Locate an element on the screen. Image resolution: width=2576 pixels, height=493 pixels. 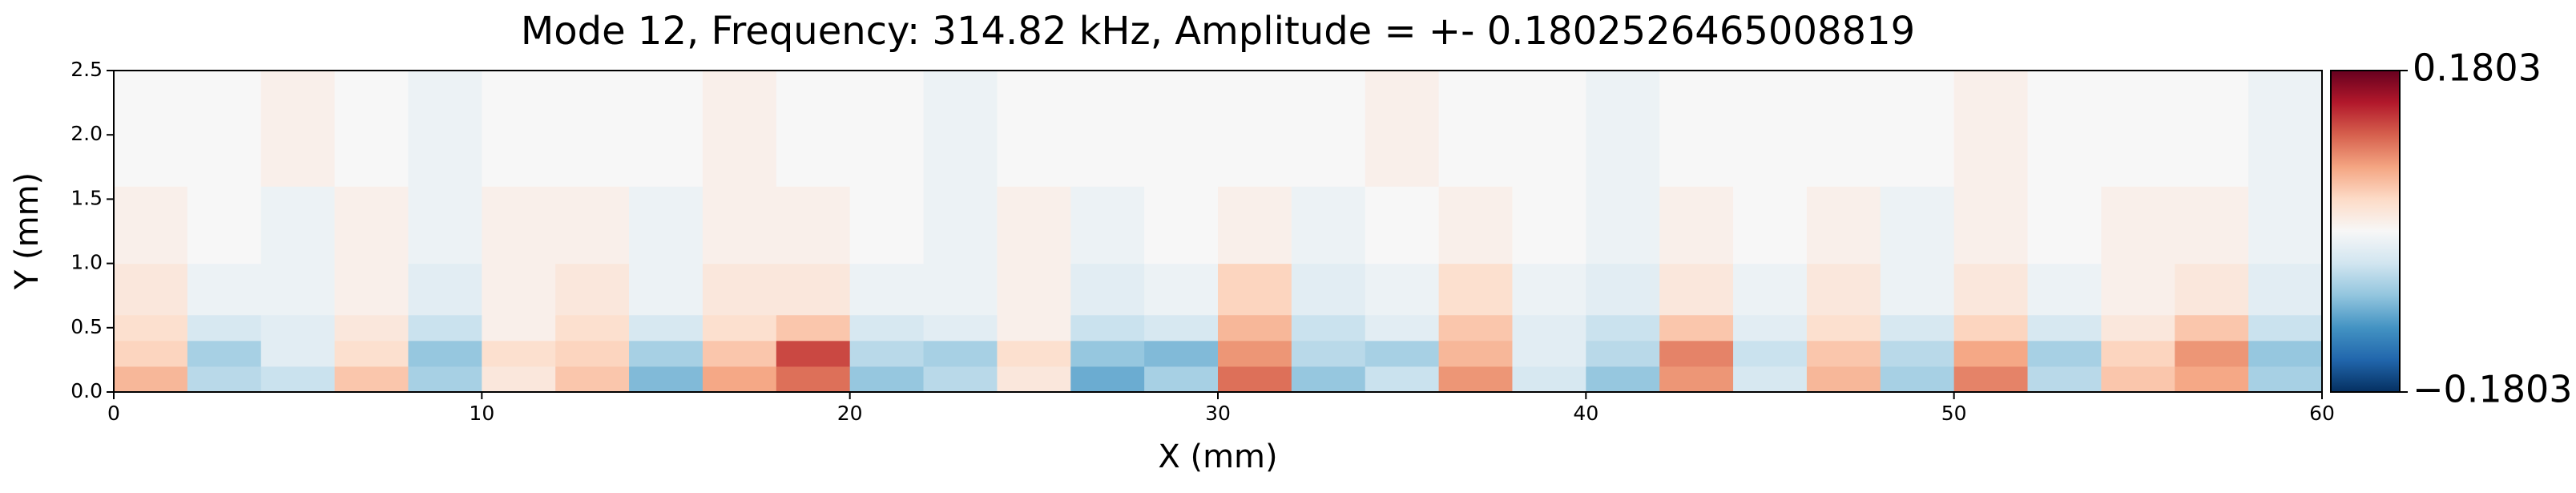
x-tick-label: 0 is located at coordinates (113, 413).